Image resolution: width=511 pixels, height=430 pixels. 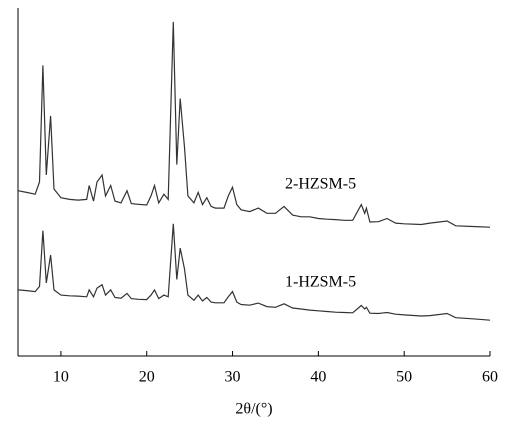 I want to click on series-label: 2-HZSM-5, so click(x=320, y=184).